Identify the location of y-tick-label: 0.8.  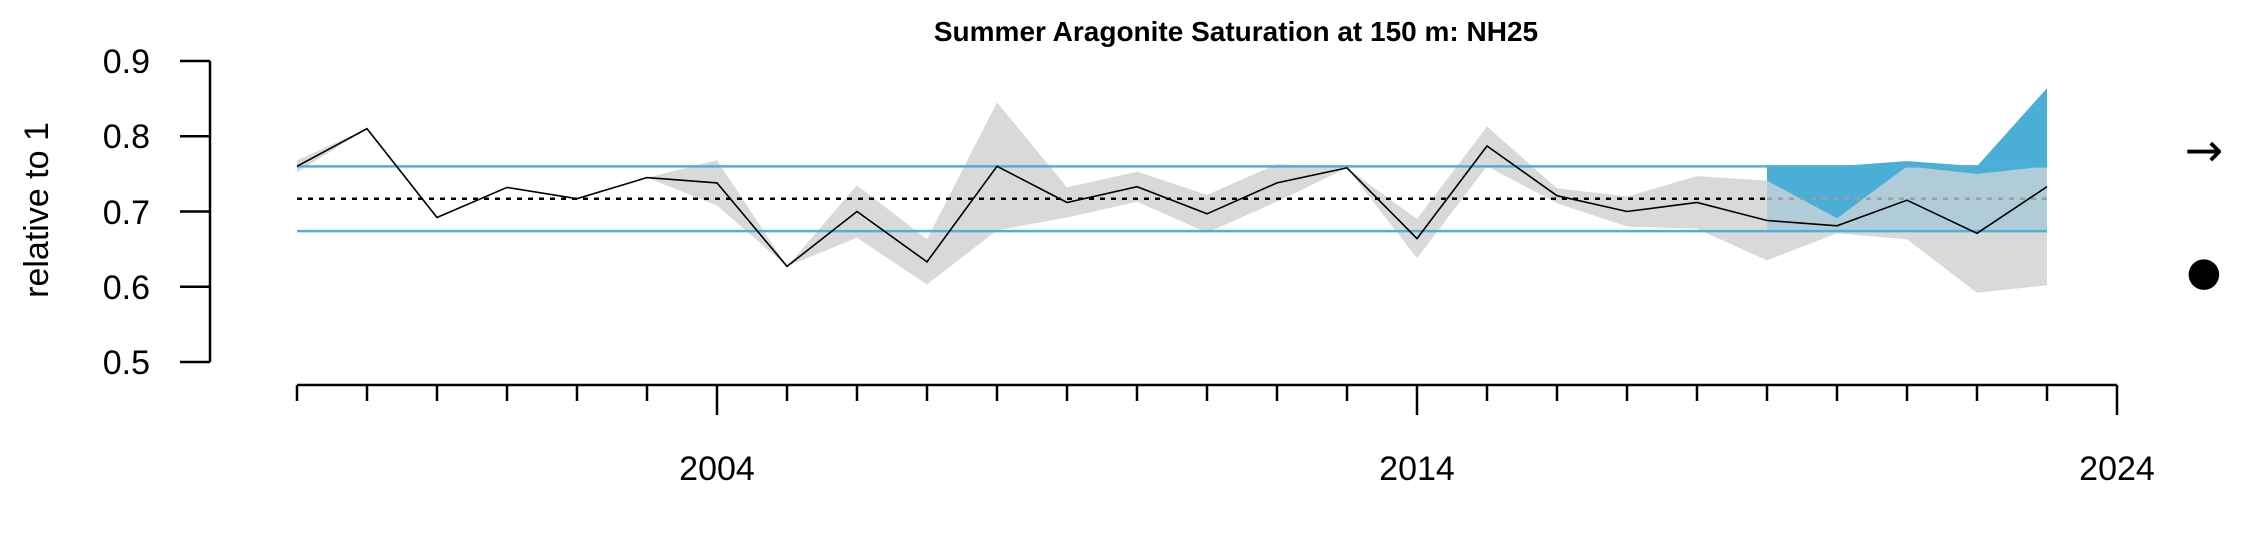
(126, 137).